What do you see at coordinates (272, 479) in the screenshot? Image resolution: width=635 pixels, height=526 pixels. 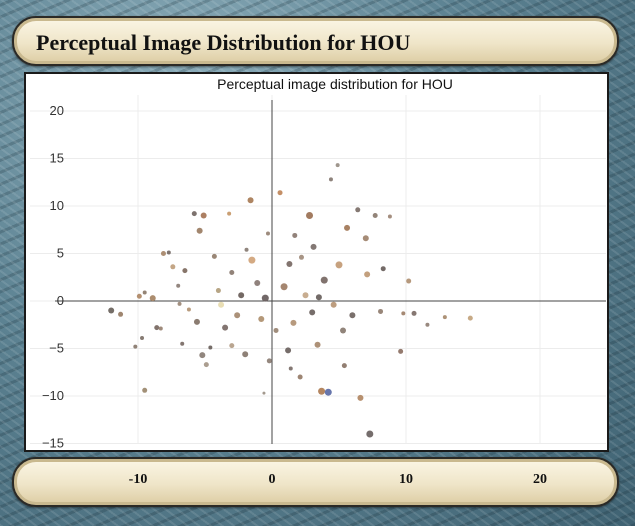 I see `x-tick-label-1: 0` at bounding box center [272, 479].